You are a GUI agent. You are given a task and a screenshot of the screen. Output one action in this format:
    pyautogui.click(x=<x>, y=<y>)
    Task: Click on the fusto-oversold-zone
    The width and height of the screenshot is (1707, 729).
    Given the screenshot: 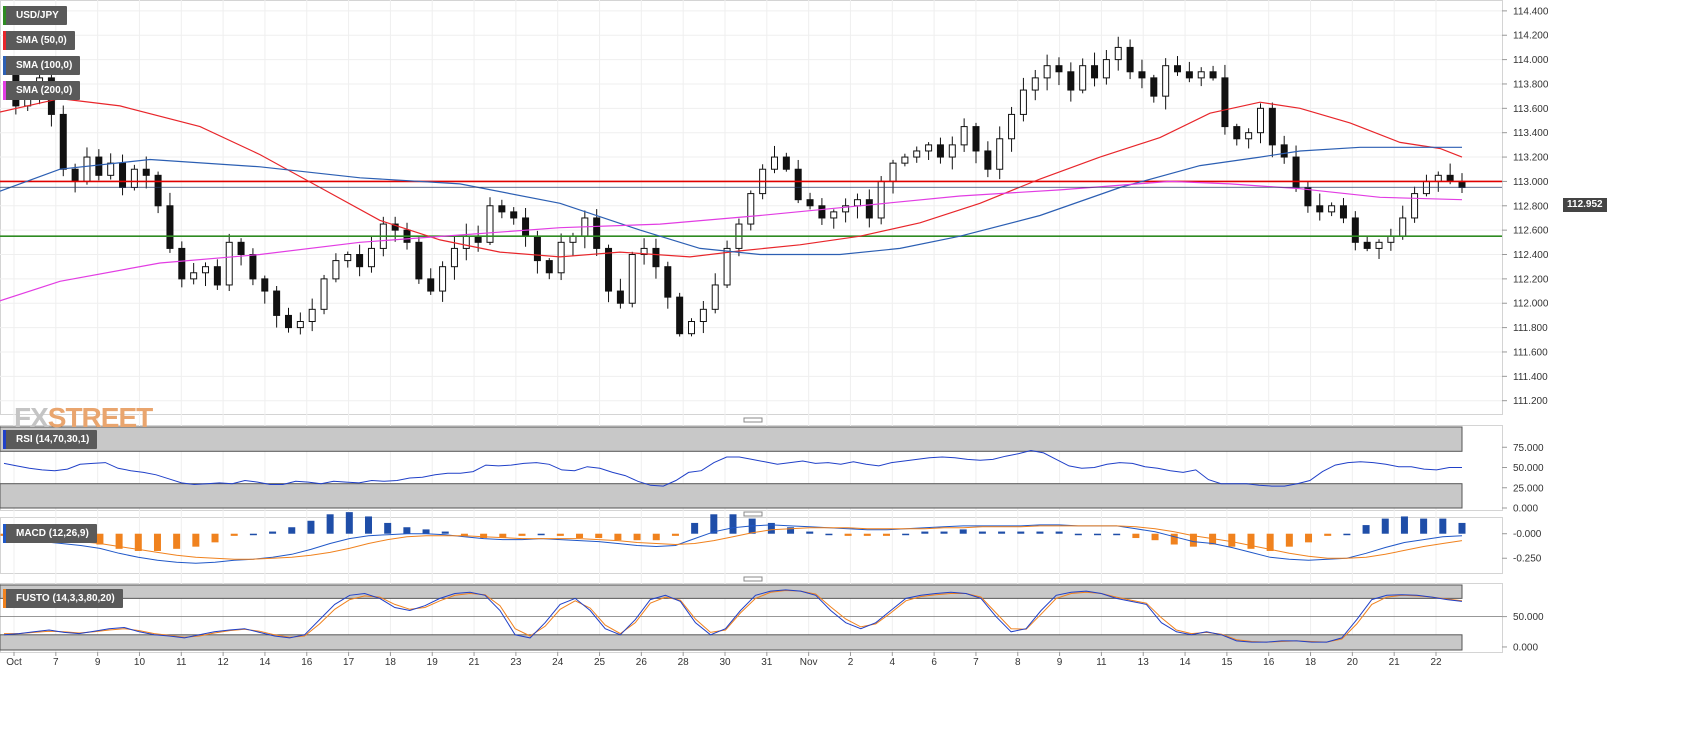 What is the action you would take?
    pyautogui.click(x=731, y=642)
    